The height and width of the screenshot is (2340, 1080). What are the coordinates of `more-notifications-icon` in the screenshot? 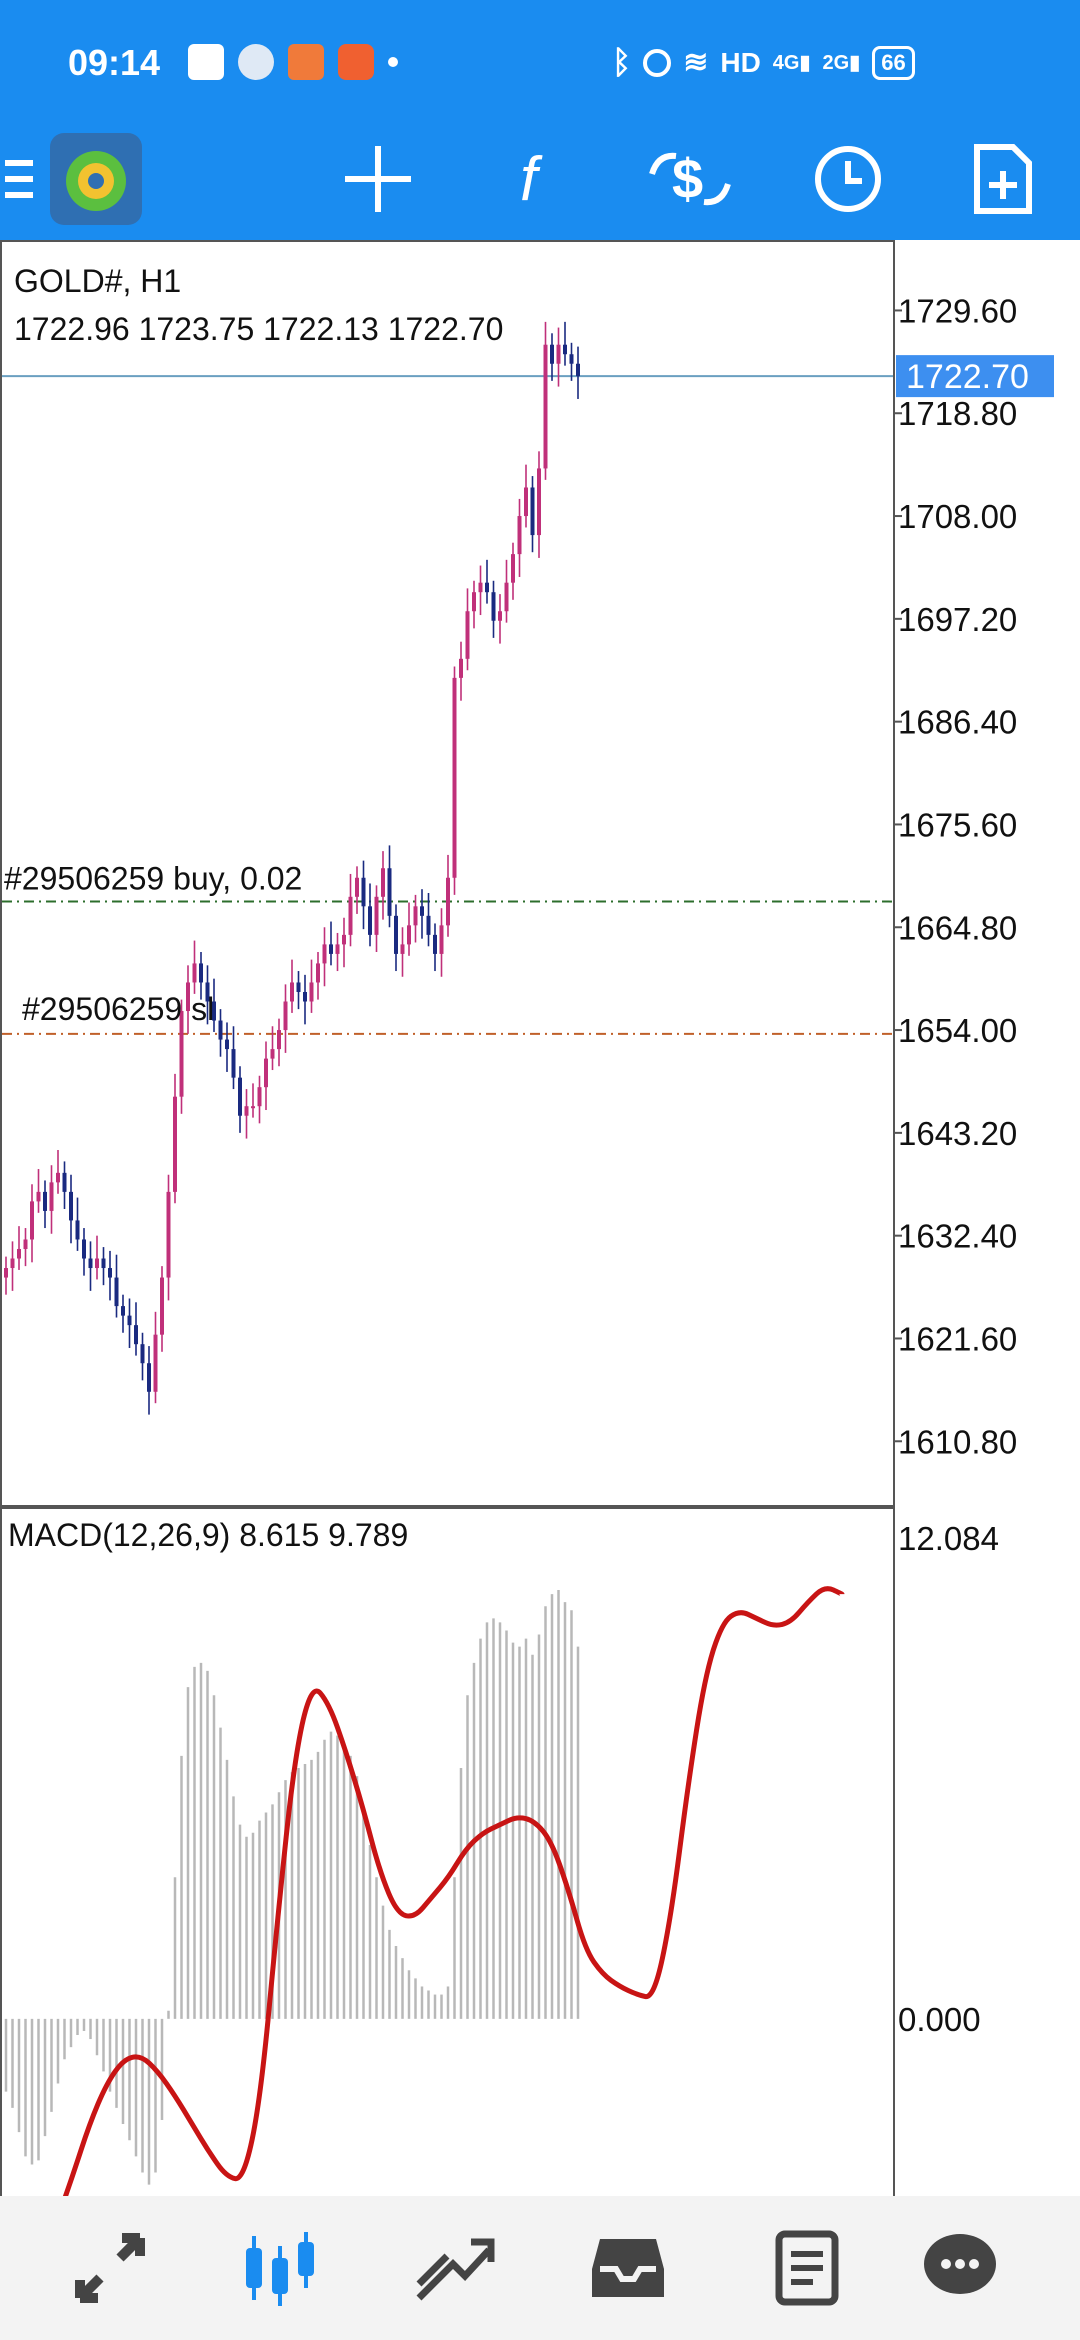 It's located at (393, 62).